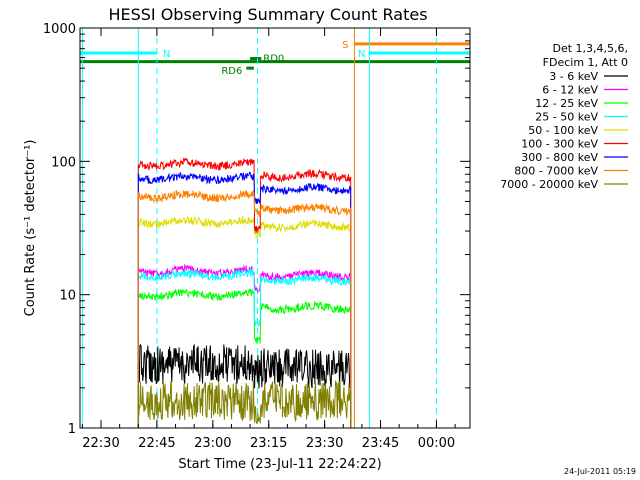  Describe the element at coordinates (156, 443) in the screenshot. I see `x-tick-label-1: 22:45` at that location.